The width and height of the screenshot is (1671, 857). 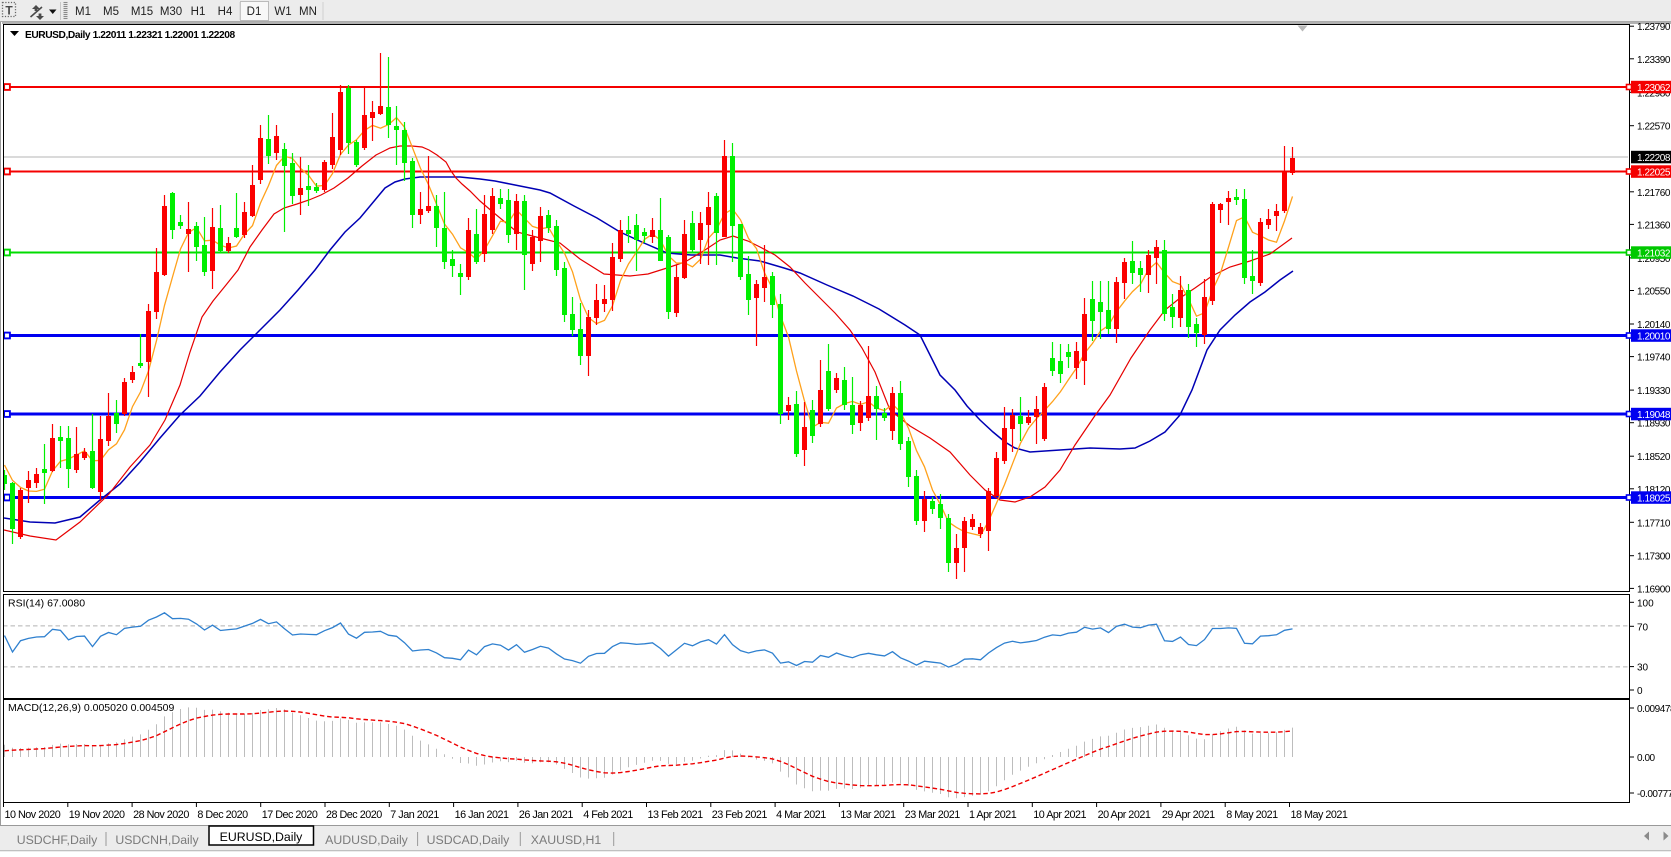 I want to click on svg-text: 18 May 2021, so click(x=1319, y=815).